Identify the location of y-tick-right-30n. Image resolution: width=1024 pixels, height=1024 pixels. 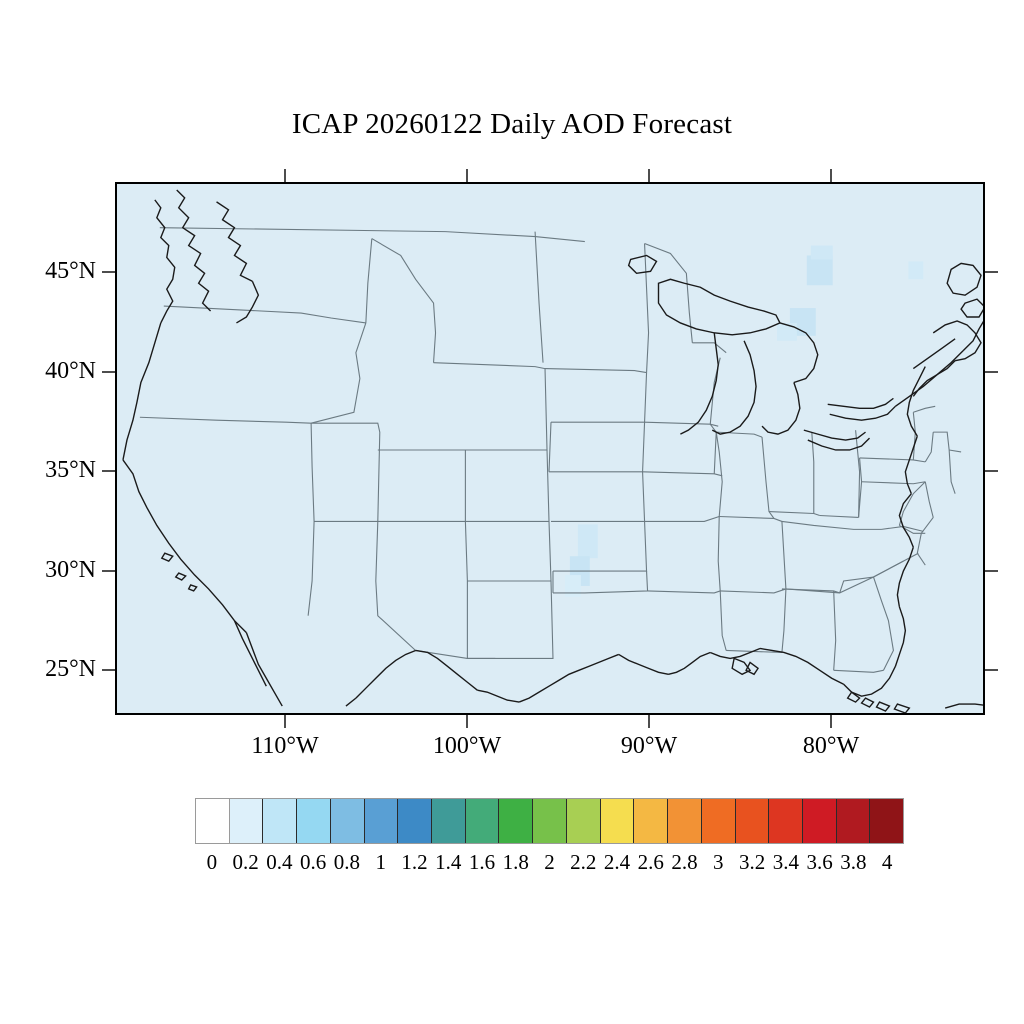
(991, 571).